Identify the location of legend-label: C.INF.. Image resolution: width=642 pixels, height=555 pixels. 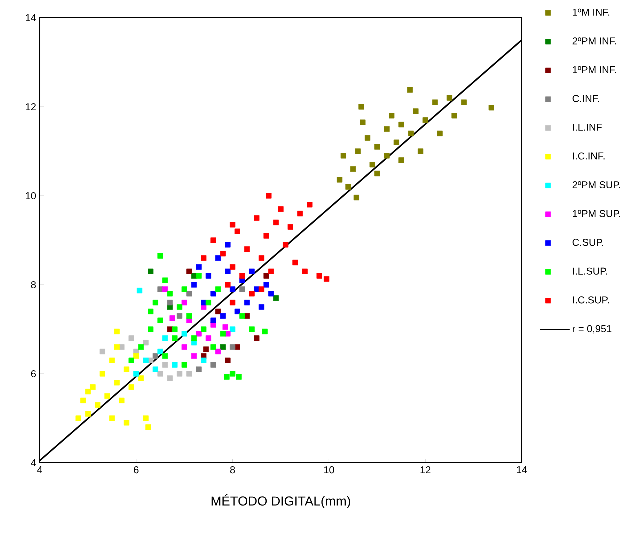
(586, 98).